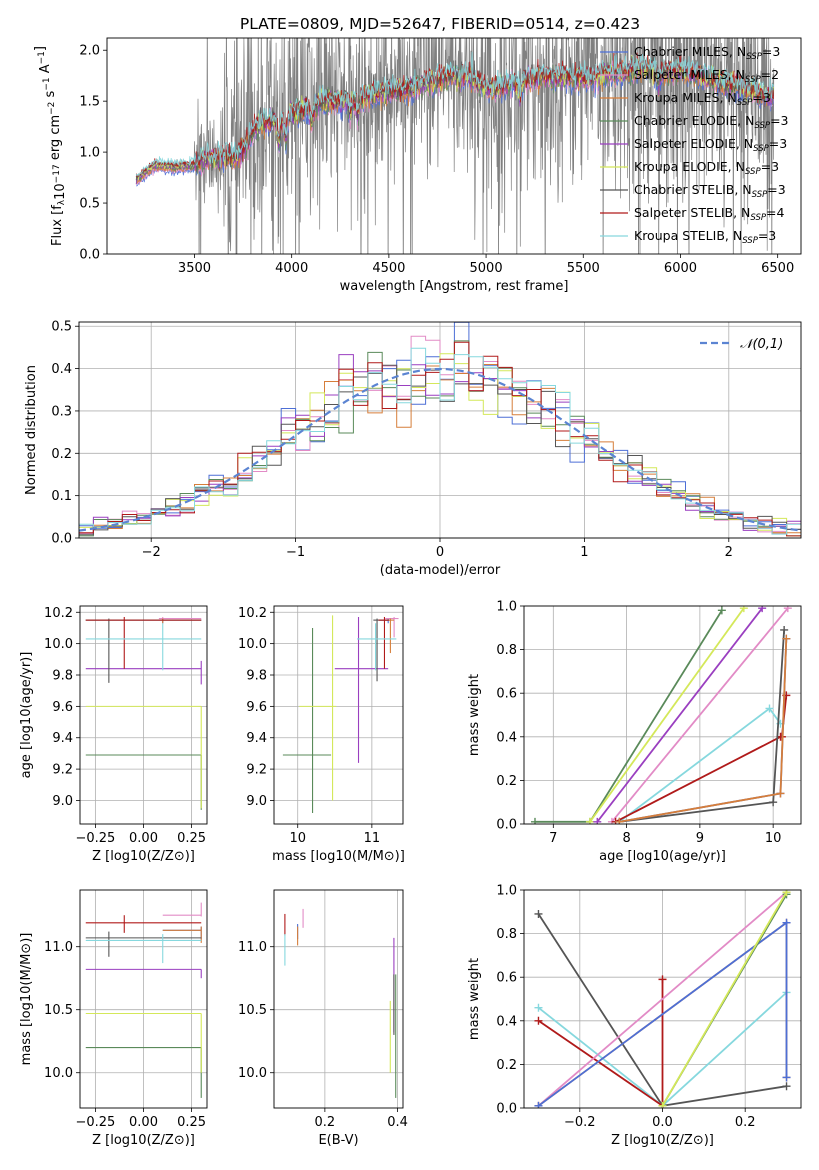 This screenshot has height=1170, width=819. What do you see at coordinates (252, 613) in the screenshot?
I see `y-tick-label: 10.2` at bounding box center [252, 613].